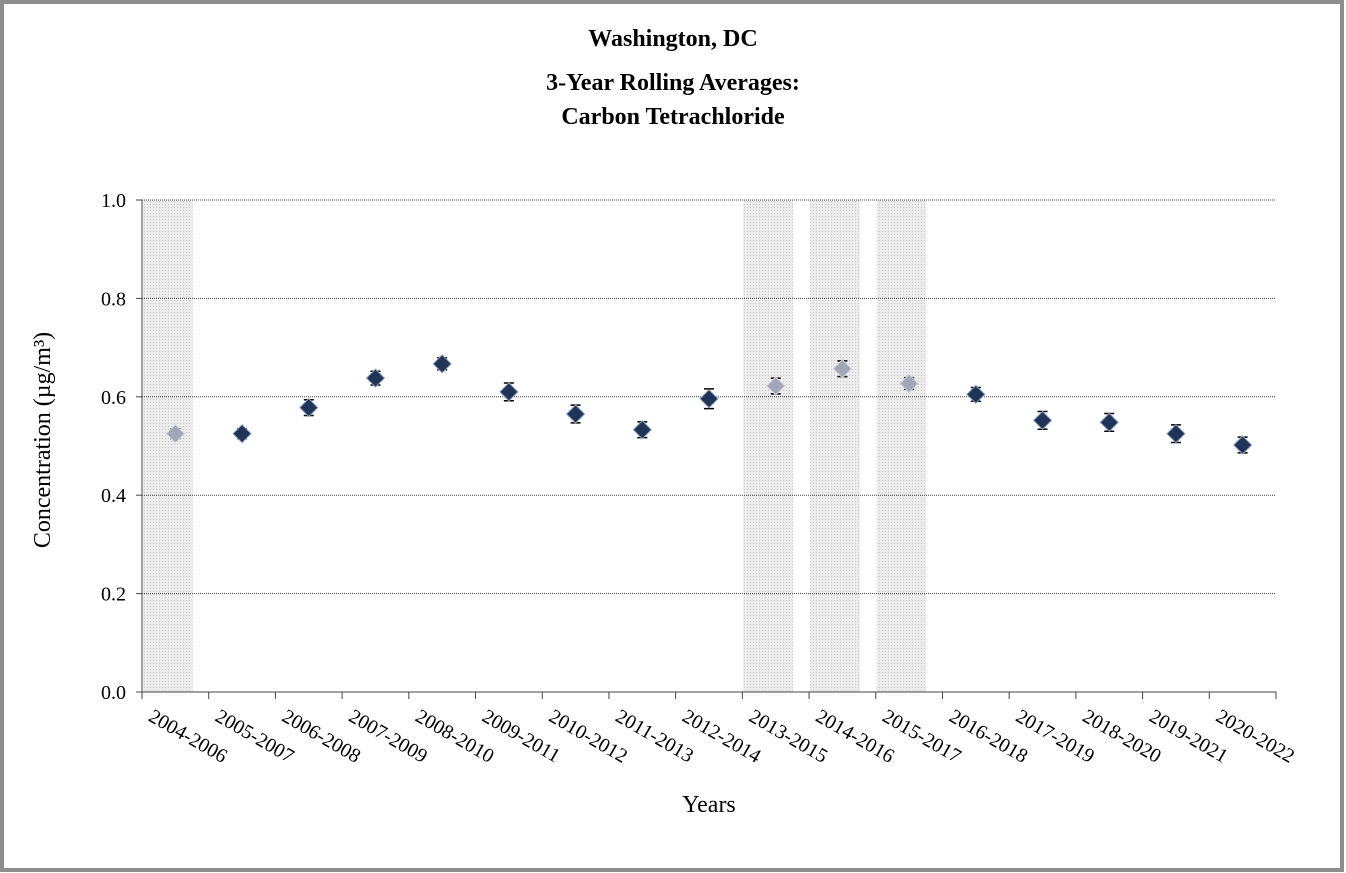 The width and height of the screenshot is (1346, 873). I want to click on chart-title: 3-Year Rolling Averages:, so click(673, 83).